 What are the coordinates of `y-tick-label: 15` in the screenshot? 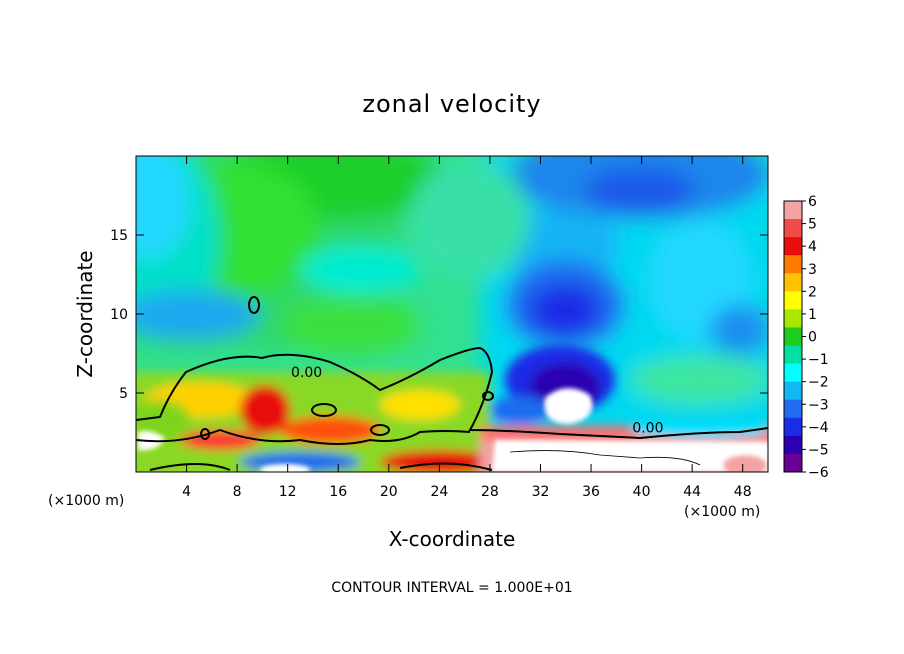 It's located at (119, 236).